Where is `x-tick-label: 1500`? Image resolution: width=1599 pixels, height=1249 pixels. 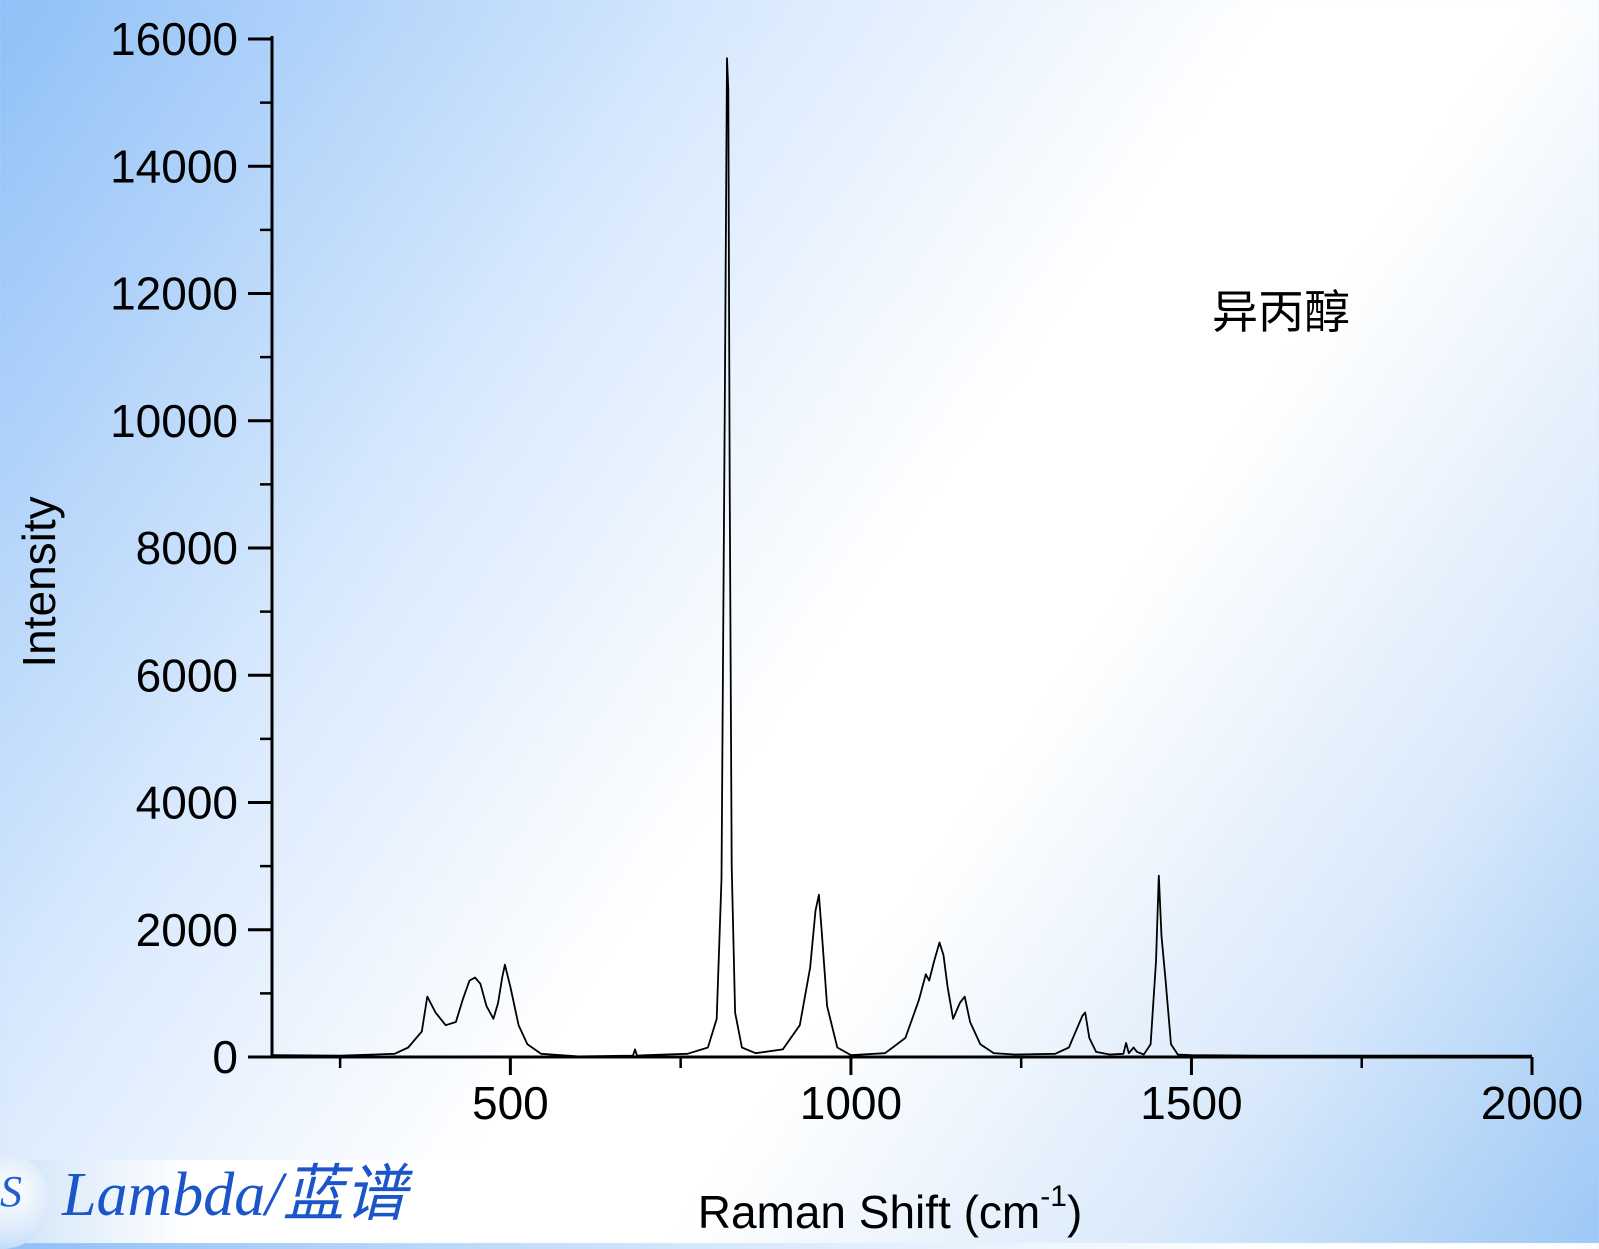 x-tick-label: 1500 is located at coordinates (1191, 1103).